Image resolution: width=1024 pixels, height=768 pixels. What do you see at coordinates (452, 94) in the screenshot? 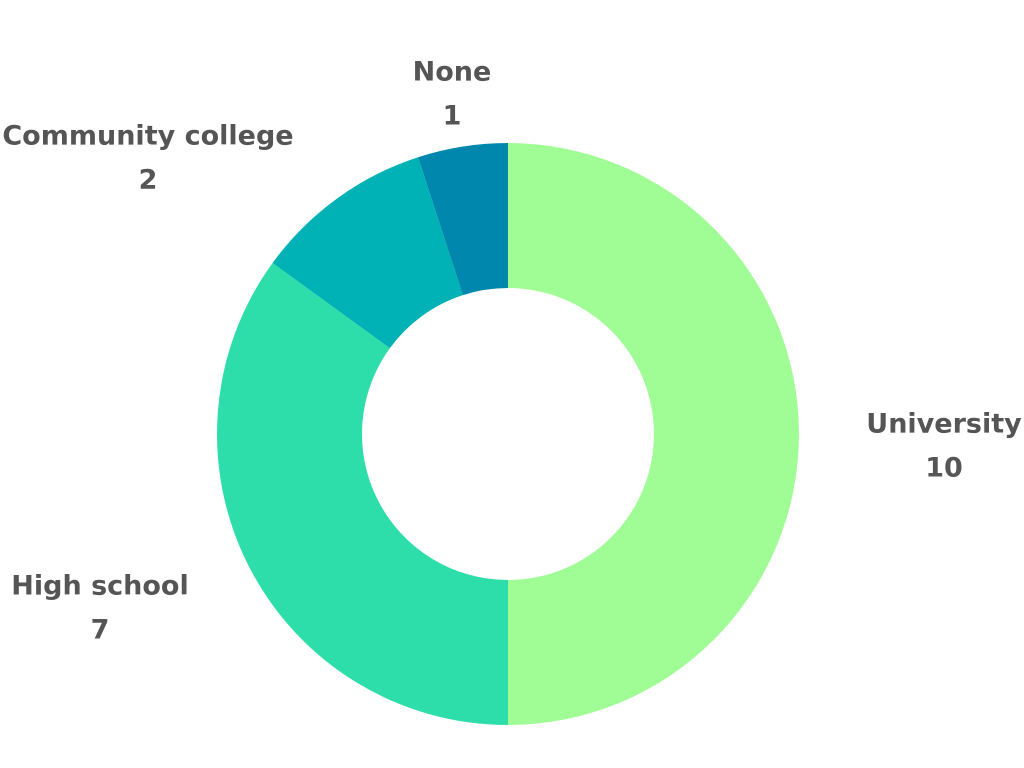
I see `slice-label-none: None 1` at bounding box center [452, 94].